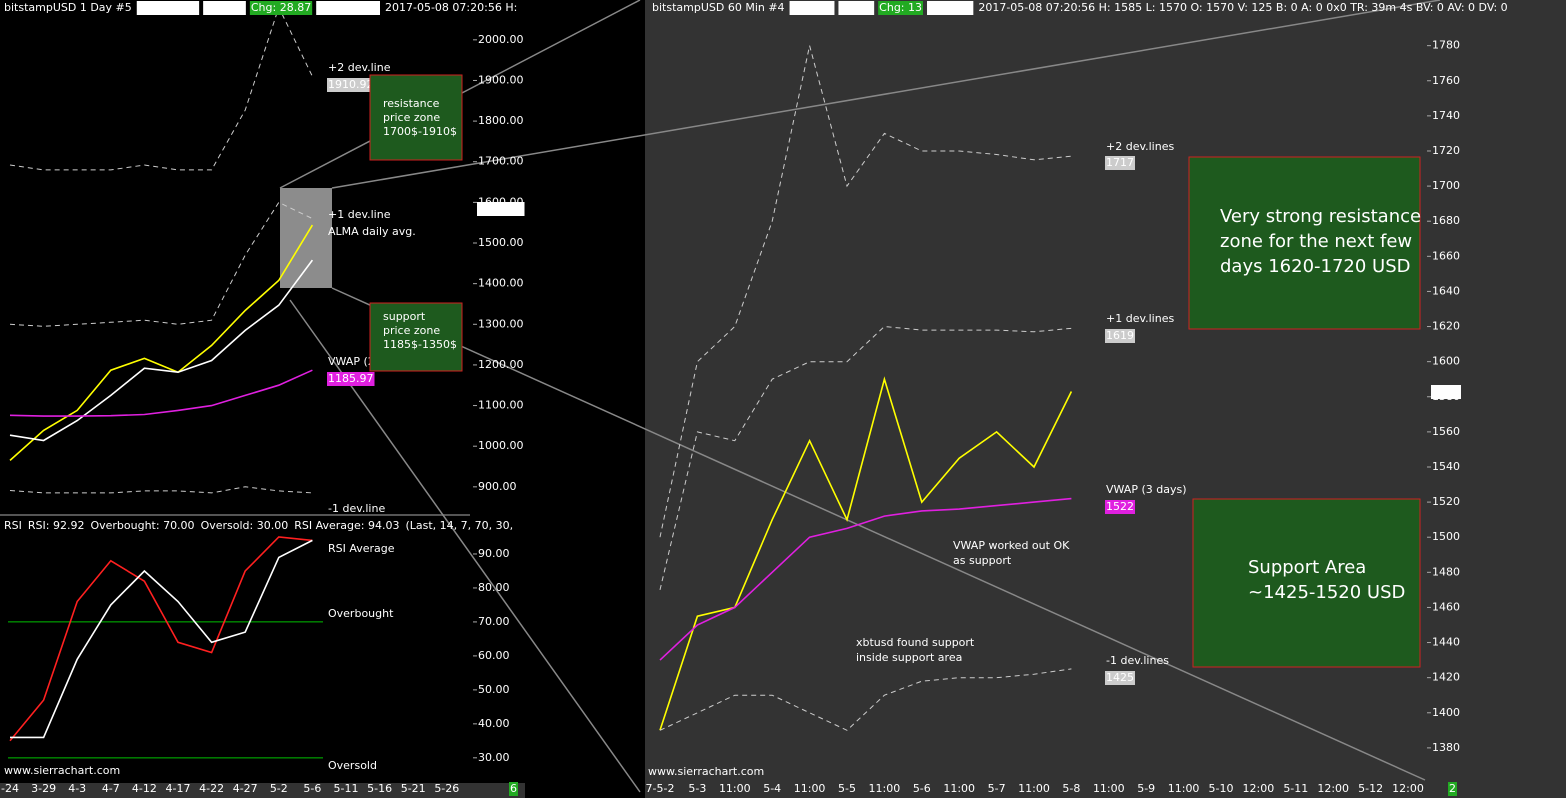 The image size is (1566, 798). What do you see at coordinates (77, 788) in the screenshot?
I see `x-tick-label: 4-3` at bounding box center [77, 788].